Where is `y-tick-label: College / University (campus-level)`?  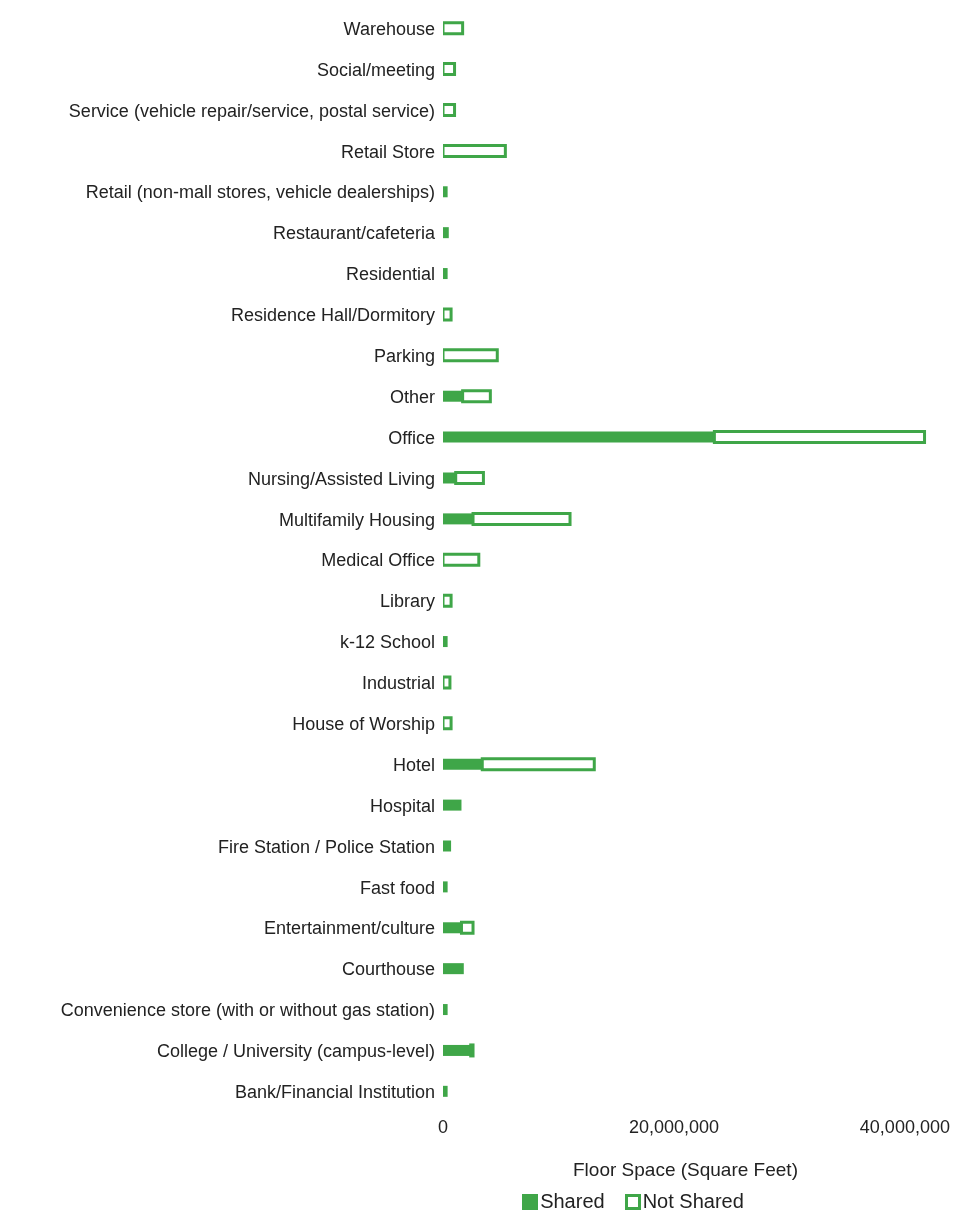 y-tick-label: College / University (campus-level) is located at coordinates (295, 1051).